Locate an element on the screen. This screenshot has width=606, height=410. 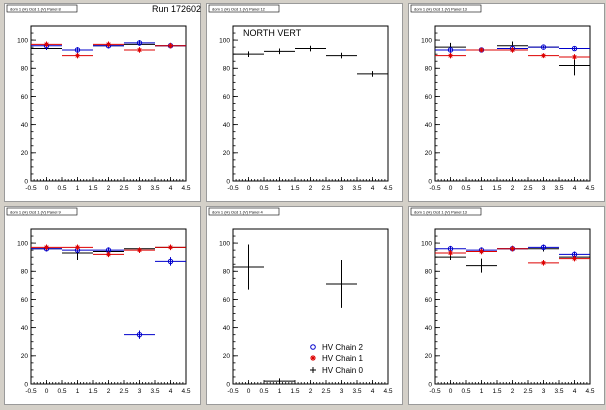
legend-label-chain2: HV Chain 2 is located at coordinates (342, 347).